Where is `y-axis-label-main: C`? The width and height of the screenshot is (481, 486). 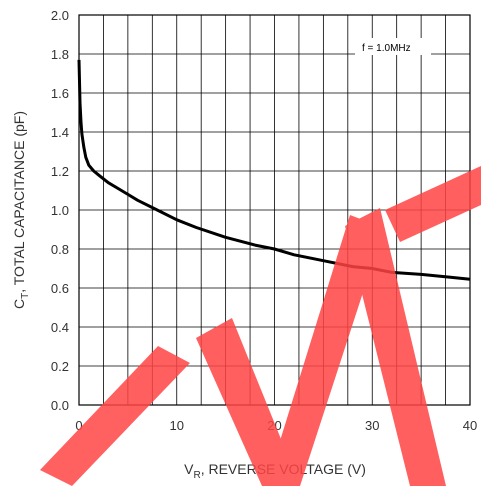
y-axis-label-main: C is located at coordinates (19, 304).